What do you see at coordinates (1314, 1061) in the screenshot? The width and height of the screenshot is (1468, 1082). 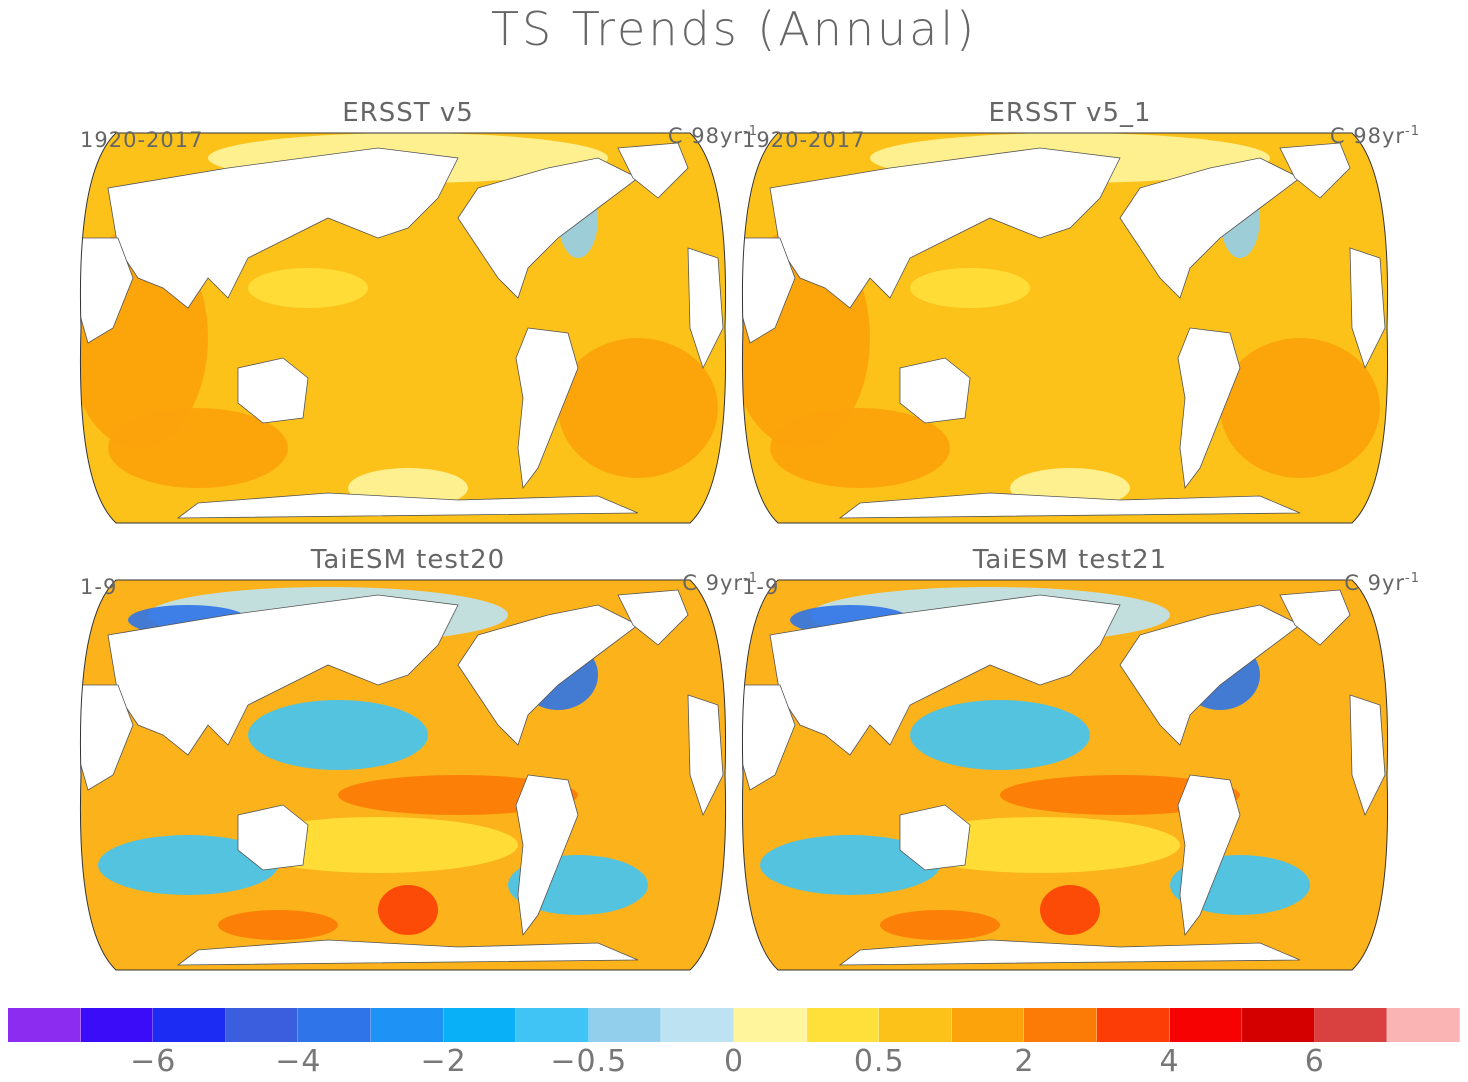 I see `colorbar-tick-label: 6` at bounding box center [1314, 1061].